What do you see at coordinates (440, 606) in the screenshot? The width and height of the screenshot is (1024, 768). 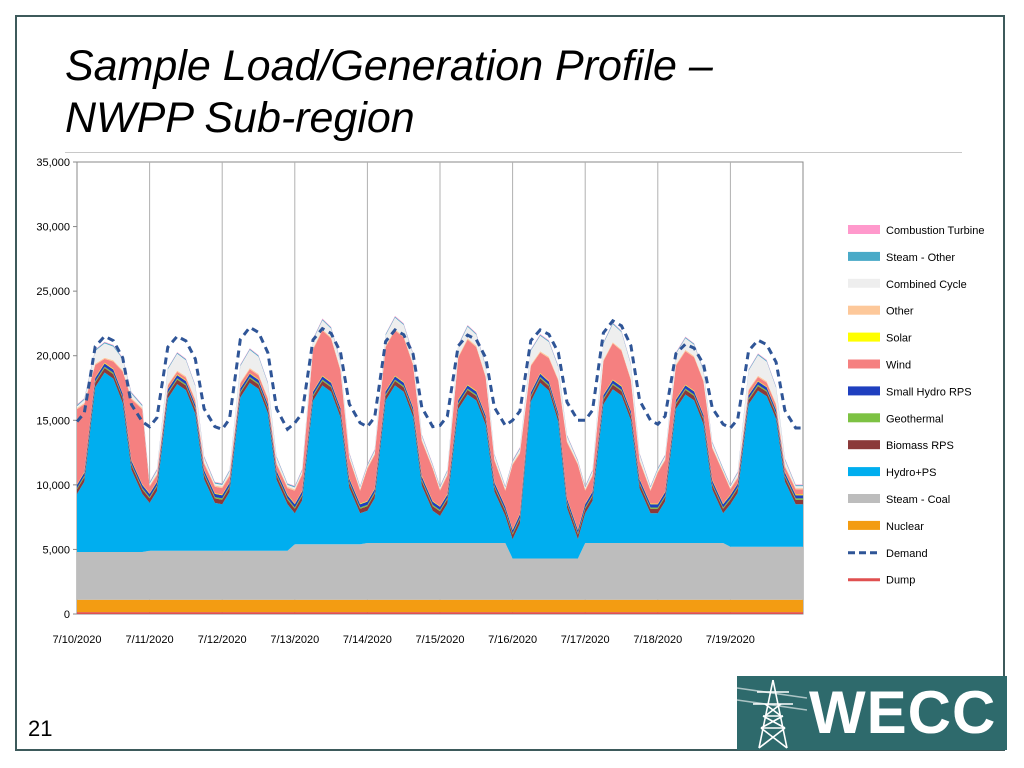 I see `series-area-nuclear` at bounding box center [440, 606].